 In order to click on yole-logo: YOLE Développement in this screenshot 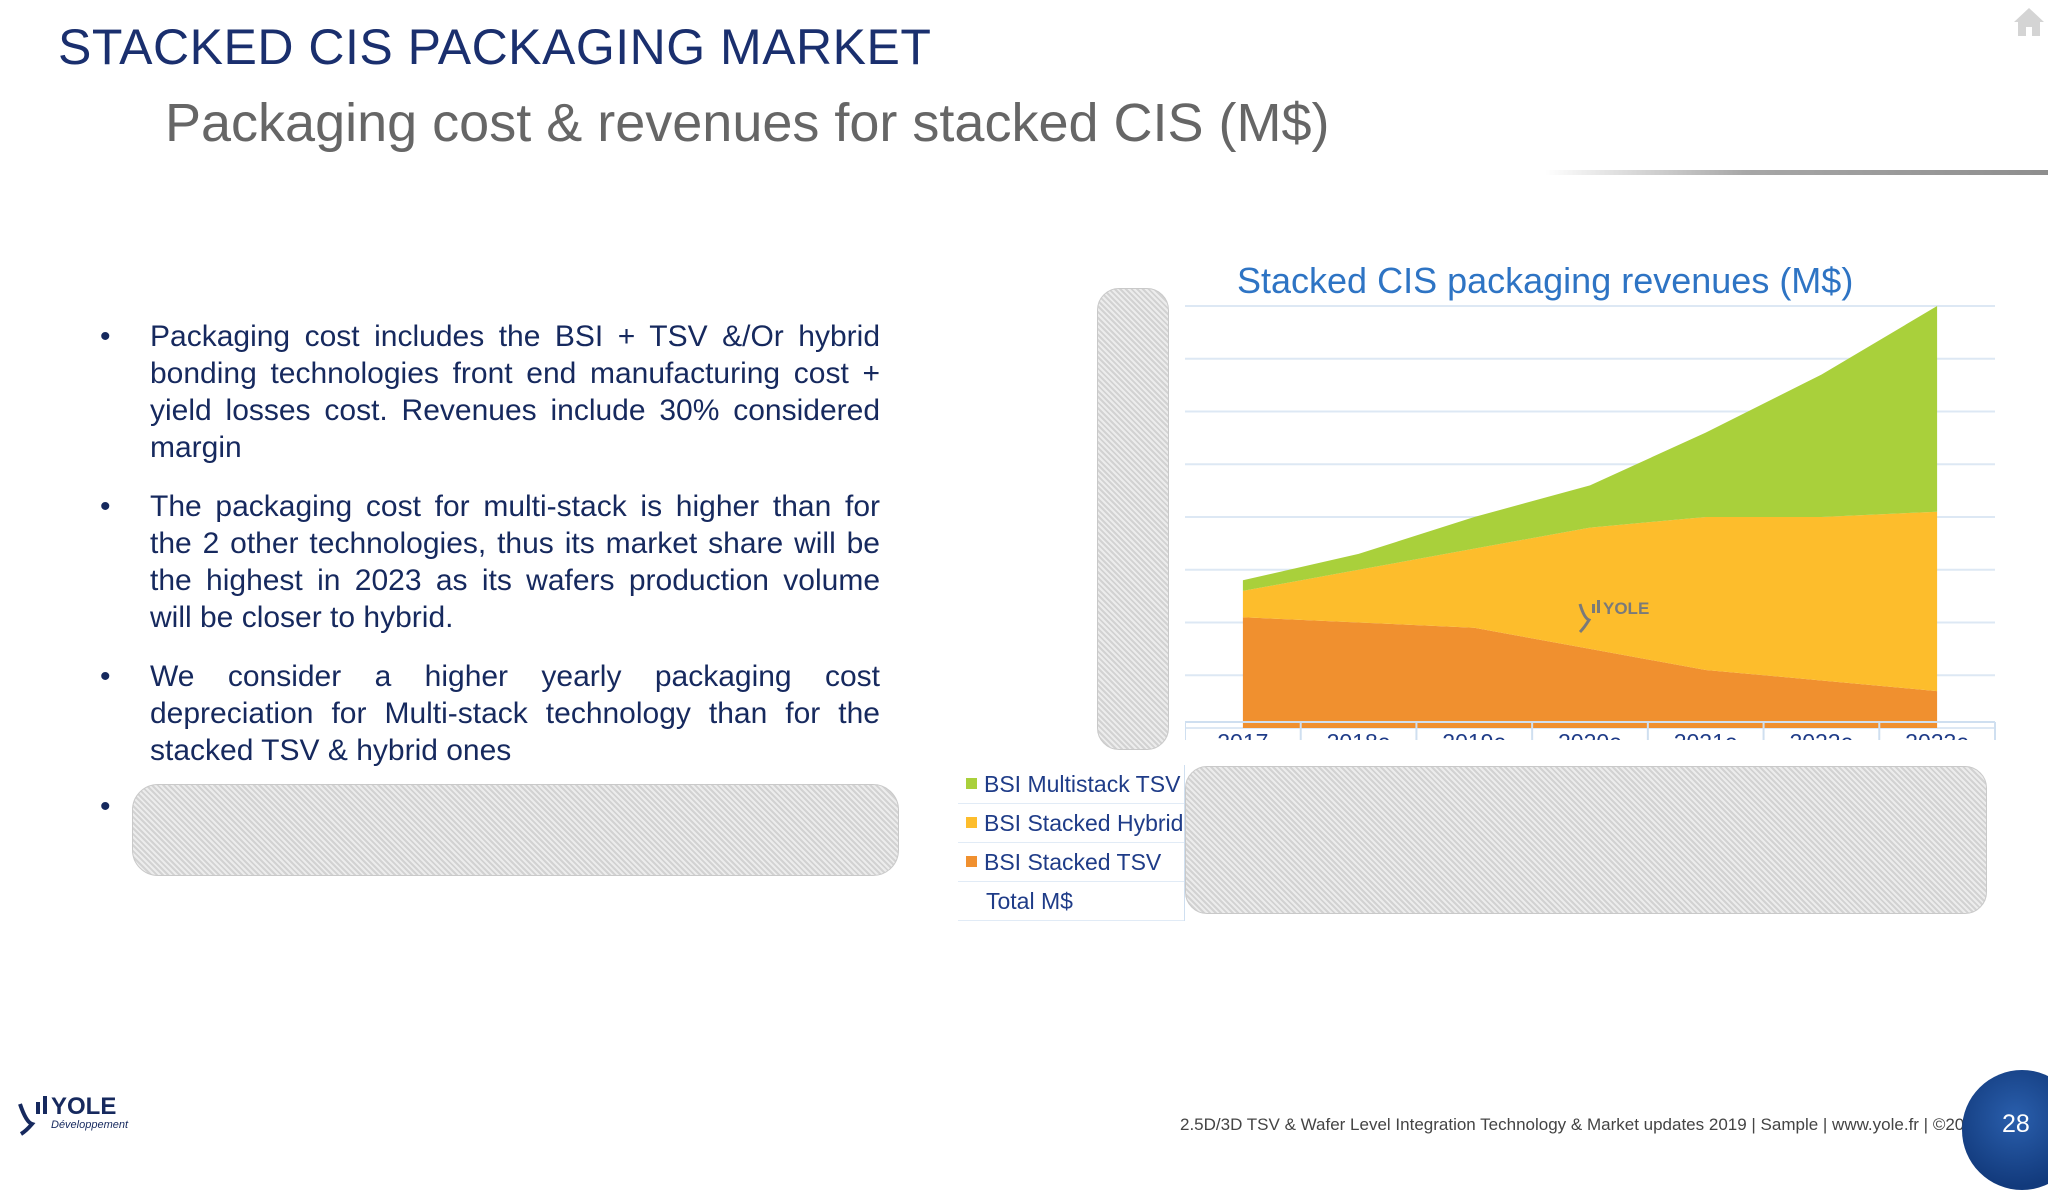, I will do `click(73, 1114)`.